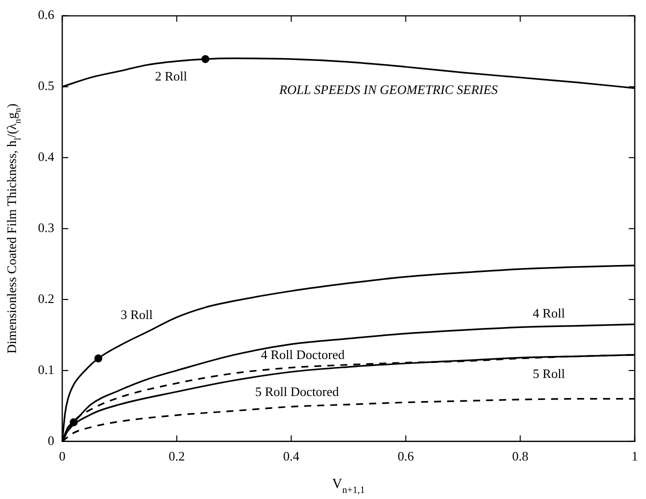  Describe the element at coordinates (171, 76) in the screenshot. I see `series-label: 2 Roll` at that location.